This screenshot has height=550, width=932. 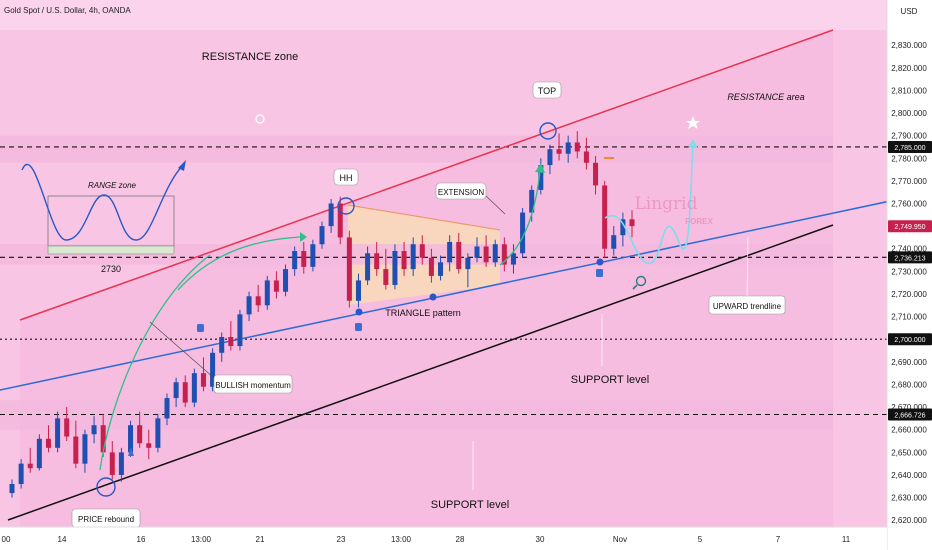 I want to click on x-tick-7: 7, so click(x=778, y=539).